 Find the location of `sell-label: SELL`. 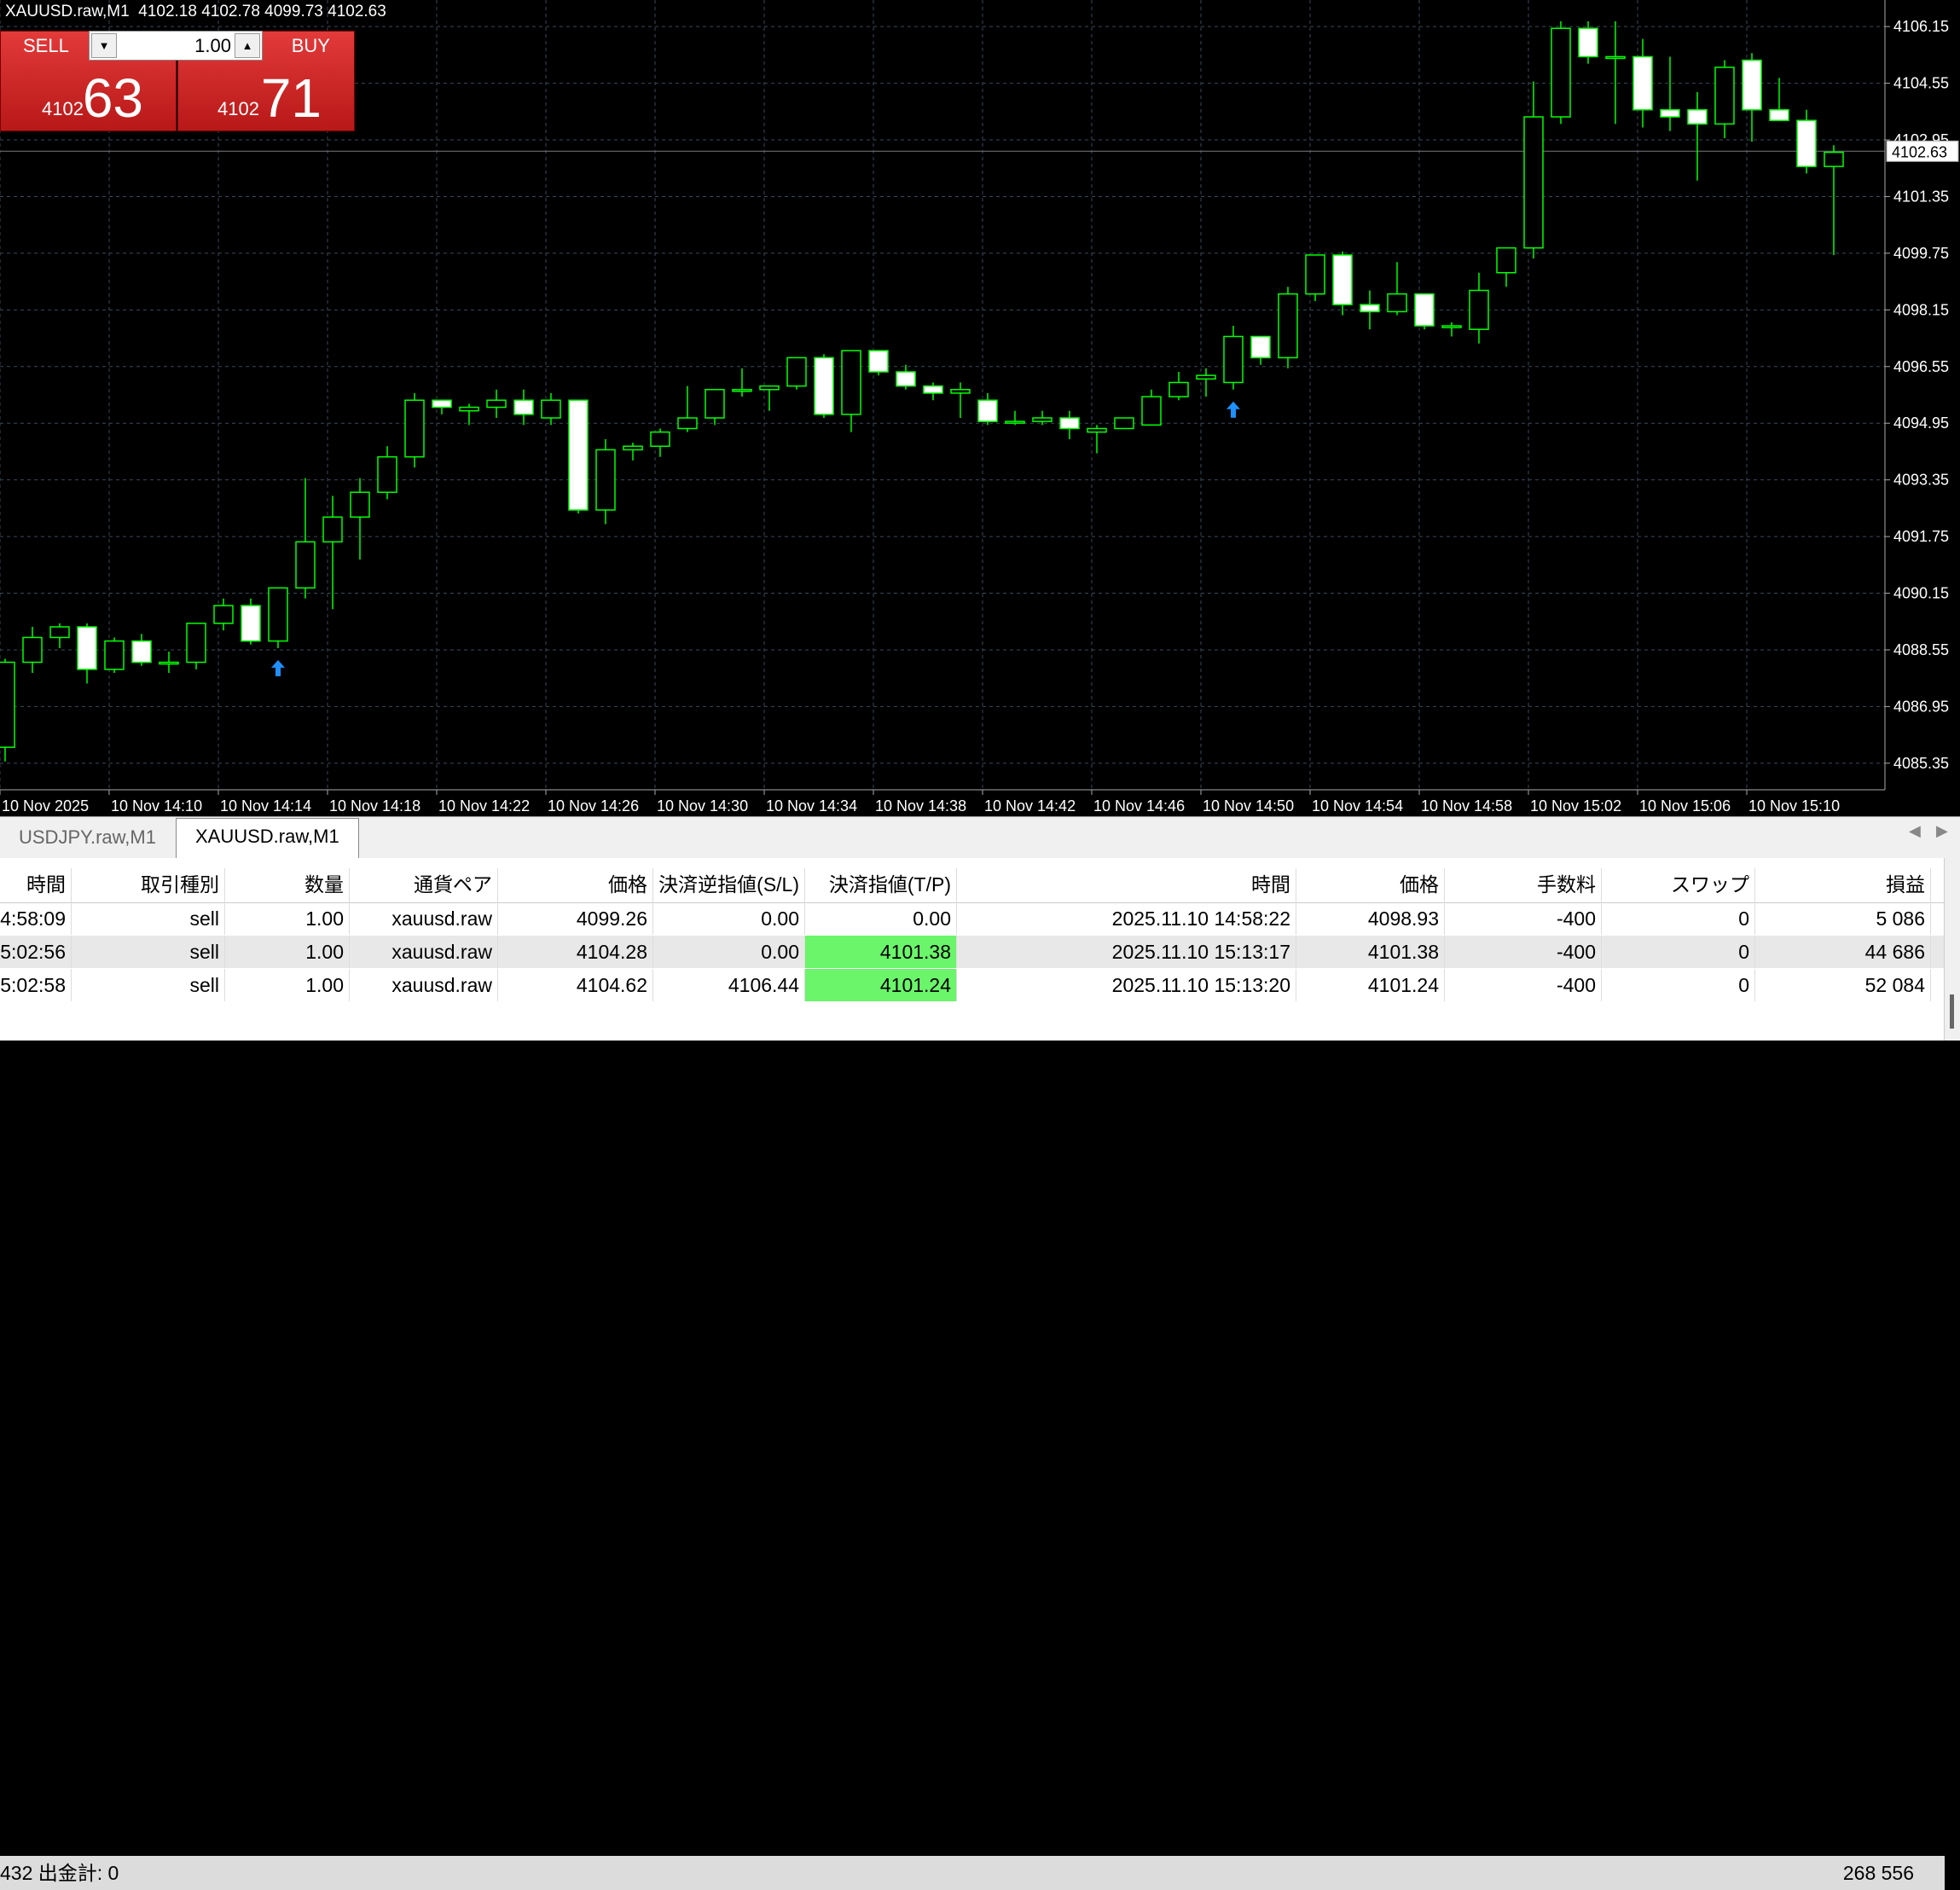

sell-label: SELL is located at coordinates (46, 45).